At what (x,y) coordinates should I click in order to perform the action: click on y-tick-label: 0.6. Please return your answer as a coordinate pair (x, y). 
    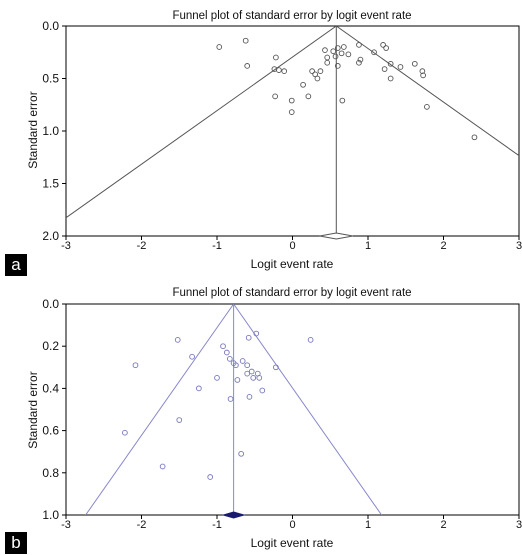
    Looking at the image, I should click on (50, 431).